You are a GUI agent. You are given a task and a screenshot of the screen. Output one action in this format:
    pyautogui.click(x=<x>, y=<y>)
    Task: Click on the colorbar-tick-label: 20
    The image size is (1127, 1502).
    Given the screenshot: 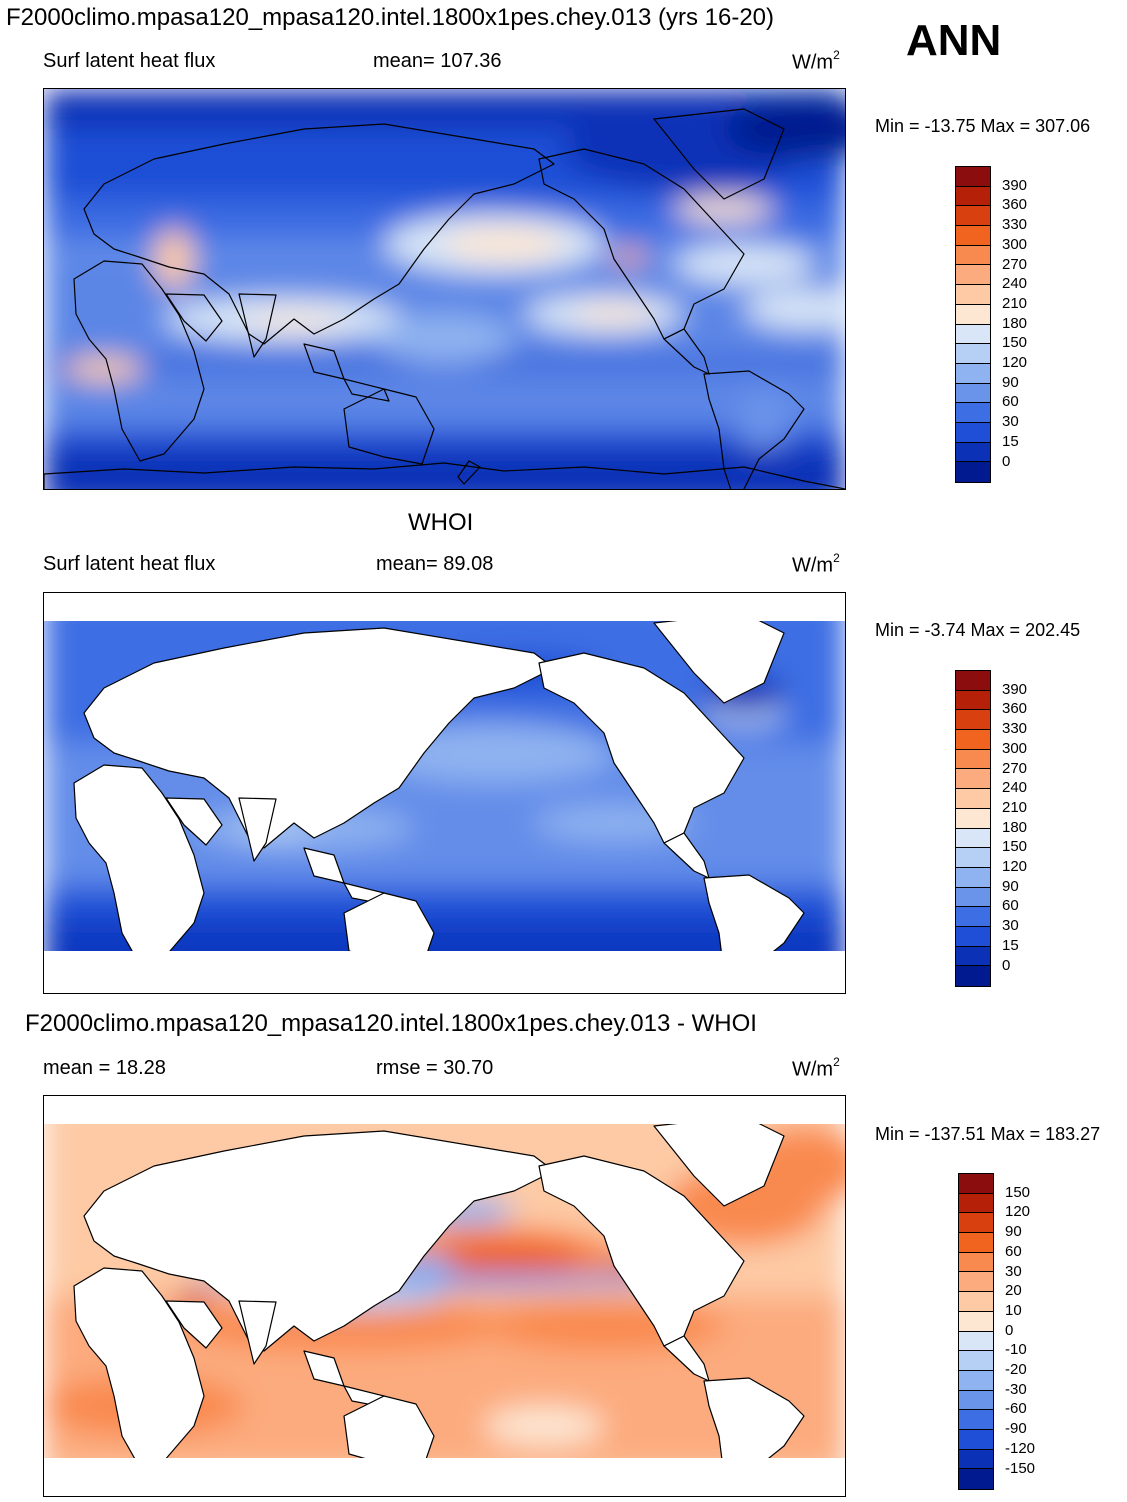 What is the action you would take?
    pyautogui.click(x=1013, y=1291)
    